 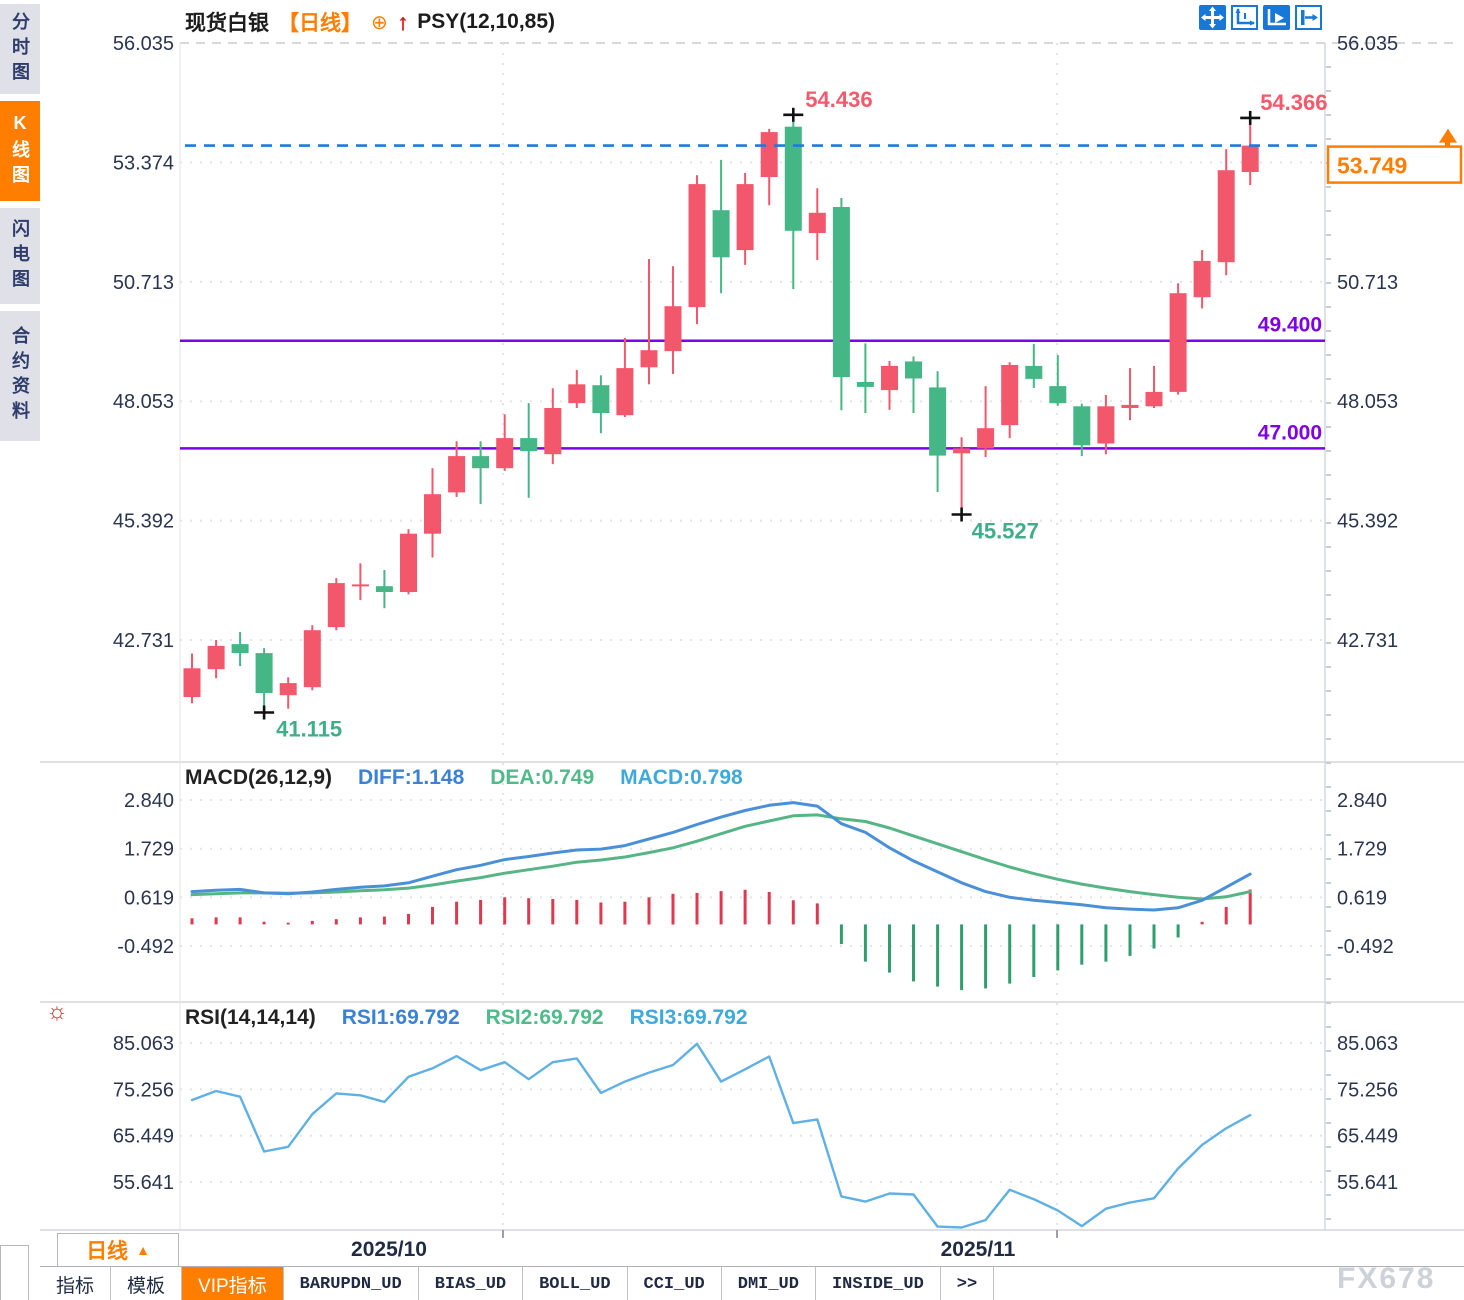 I want to click on psy-indicator-label: PSY(12,10,85), so click(x=486, y=21).